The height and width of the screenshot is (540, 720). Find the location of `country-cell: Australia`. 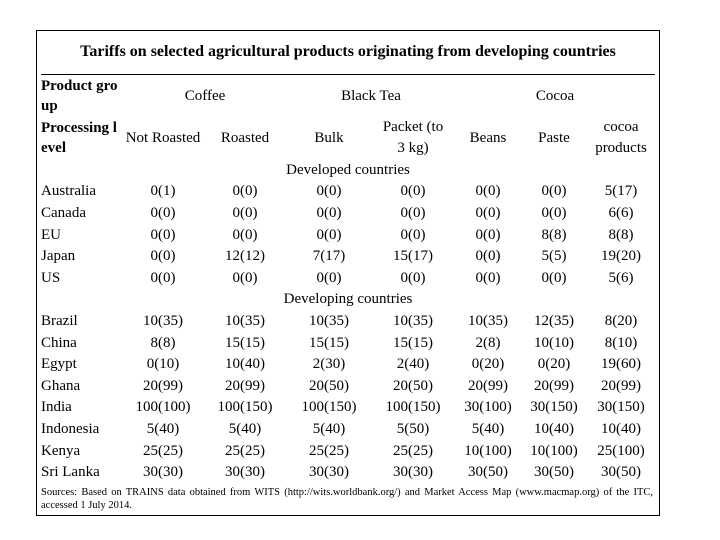

country-cell: Australia is located at coordinates (68, 191).